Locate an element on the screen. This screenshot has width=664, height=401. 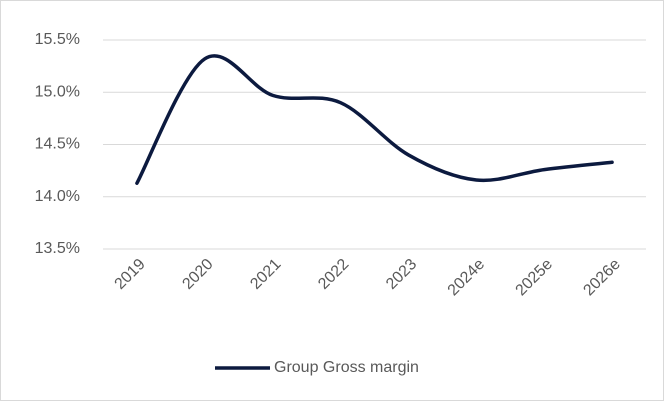
y-tick-label: 13.5% is located at coordinates (57, 248).